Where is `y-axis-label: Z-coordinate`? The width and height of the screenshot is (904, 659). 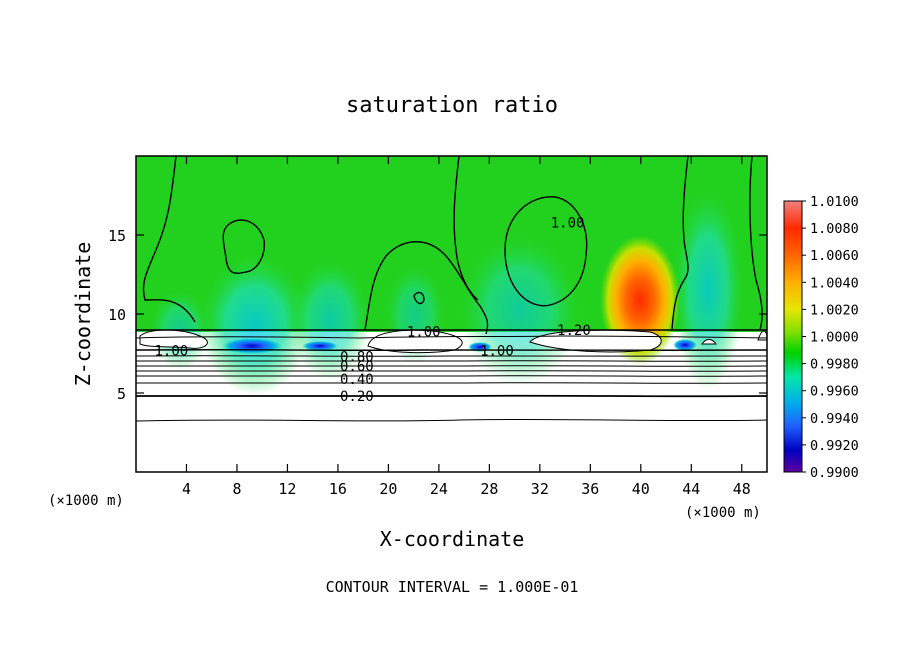
y-axis-label: Z-coordinate is located at coordinates (83, 314).